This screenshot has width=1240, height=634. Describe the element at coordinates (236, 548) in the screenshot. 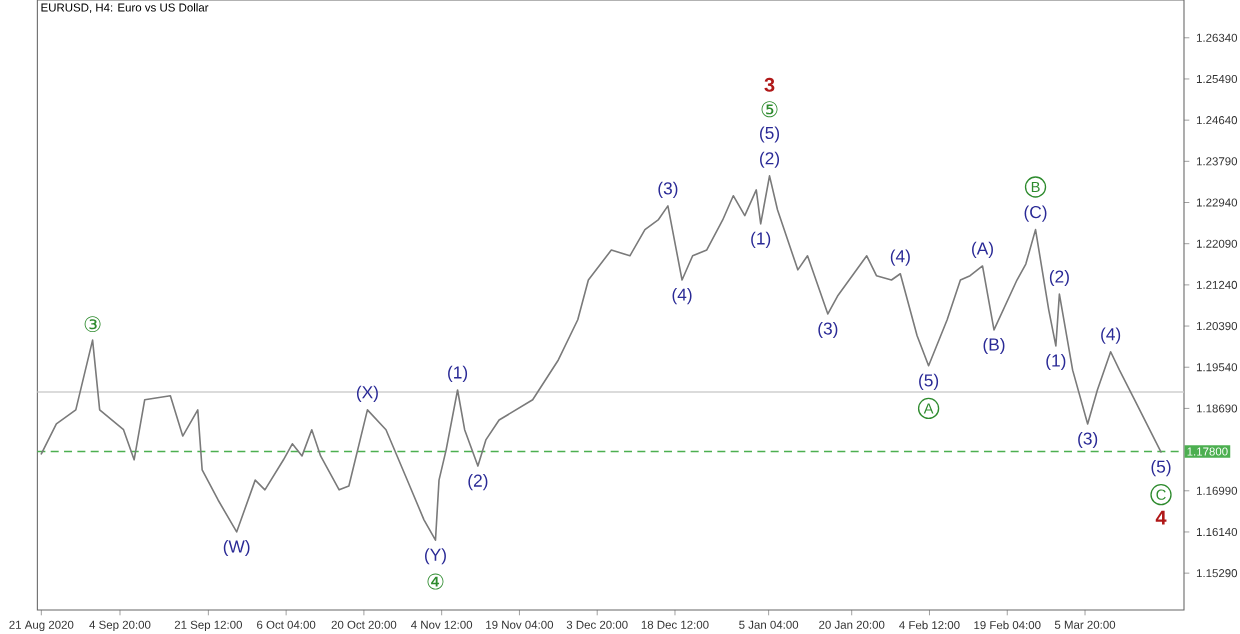

I see `annotation: (W)` at that location.